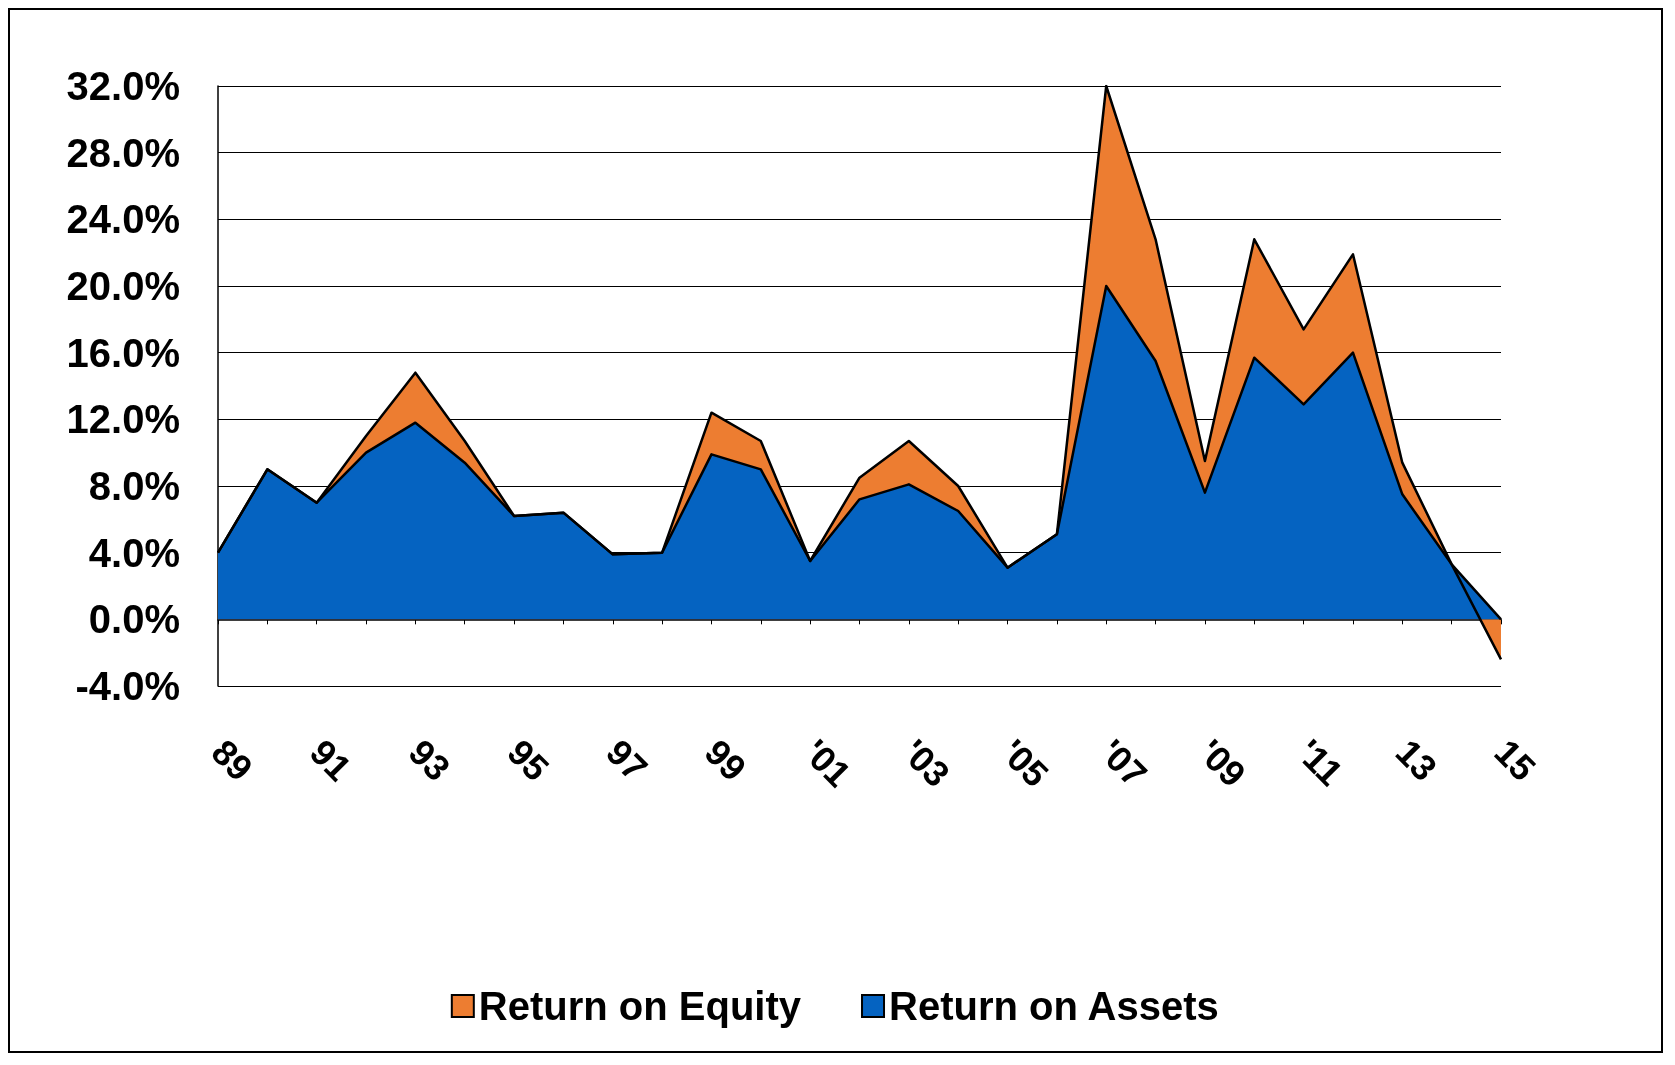  I want to click on y-tick-label: -4.0%, so click(127, 686).